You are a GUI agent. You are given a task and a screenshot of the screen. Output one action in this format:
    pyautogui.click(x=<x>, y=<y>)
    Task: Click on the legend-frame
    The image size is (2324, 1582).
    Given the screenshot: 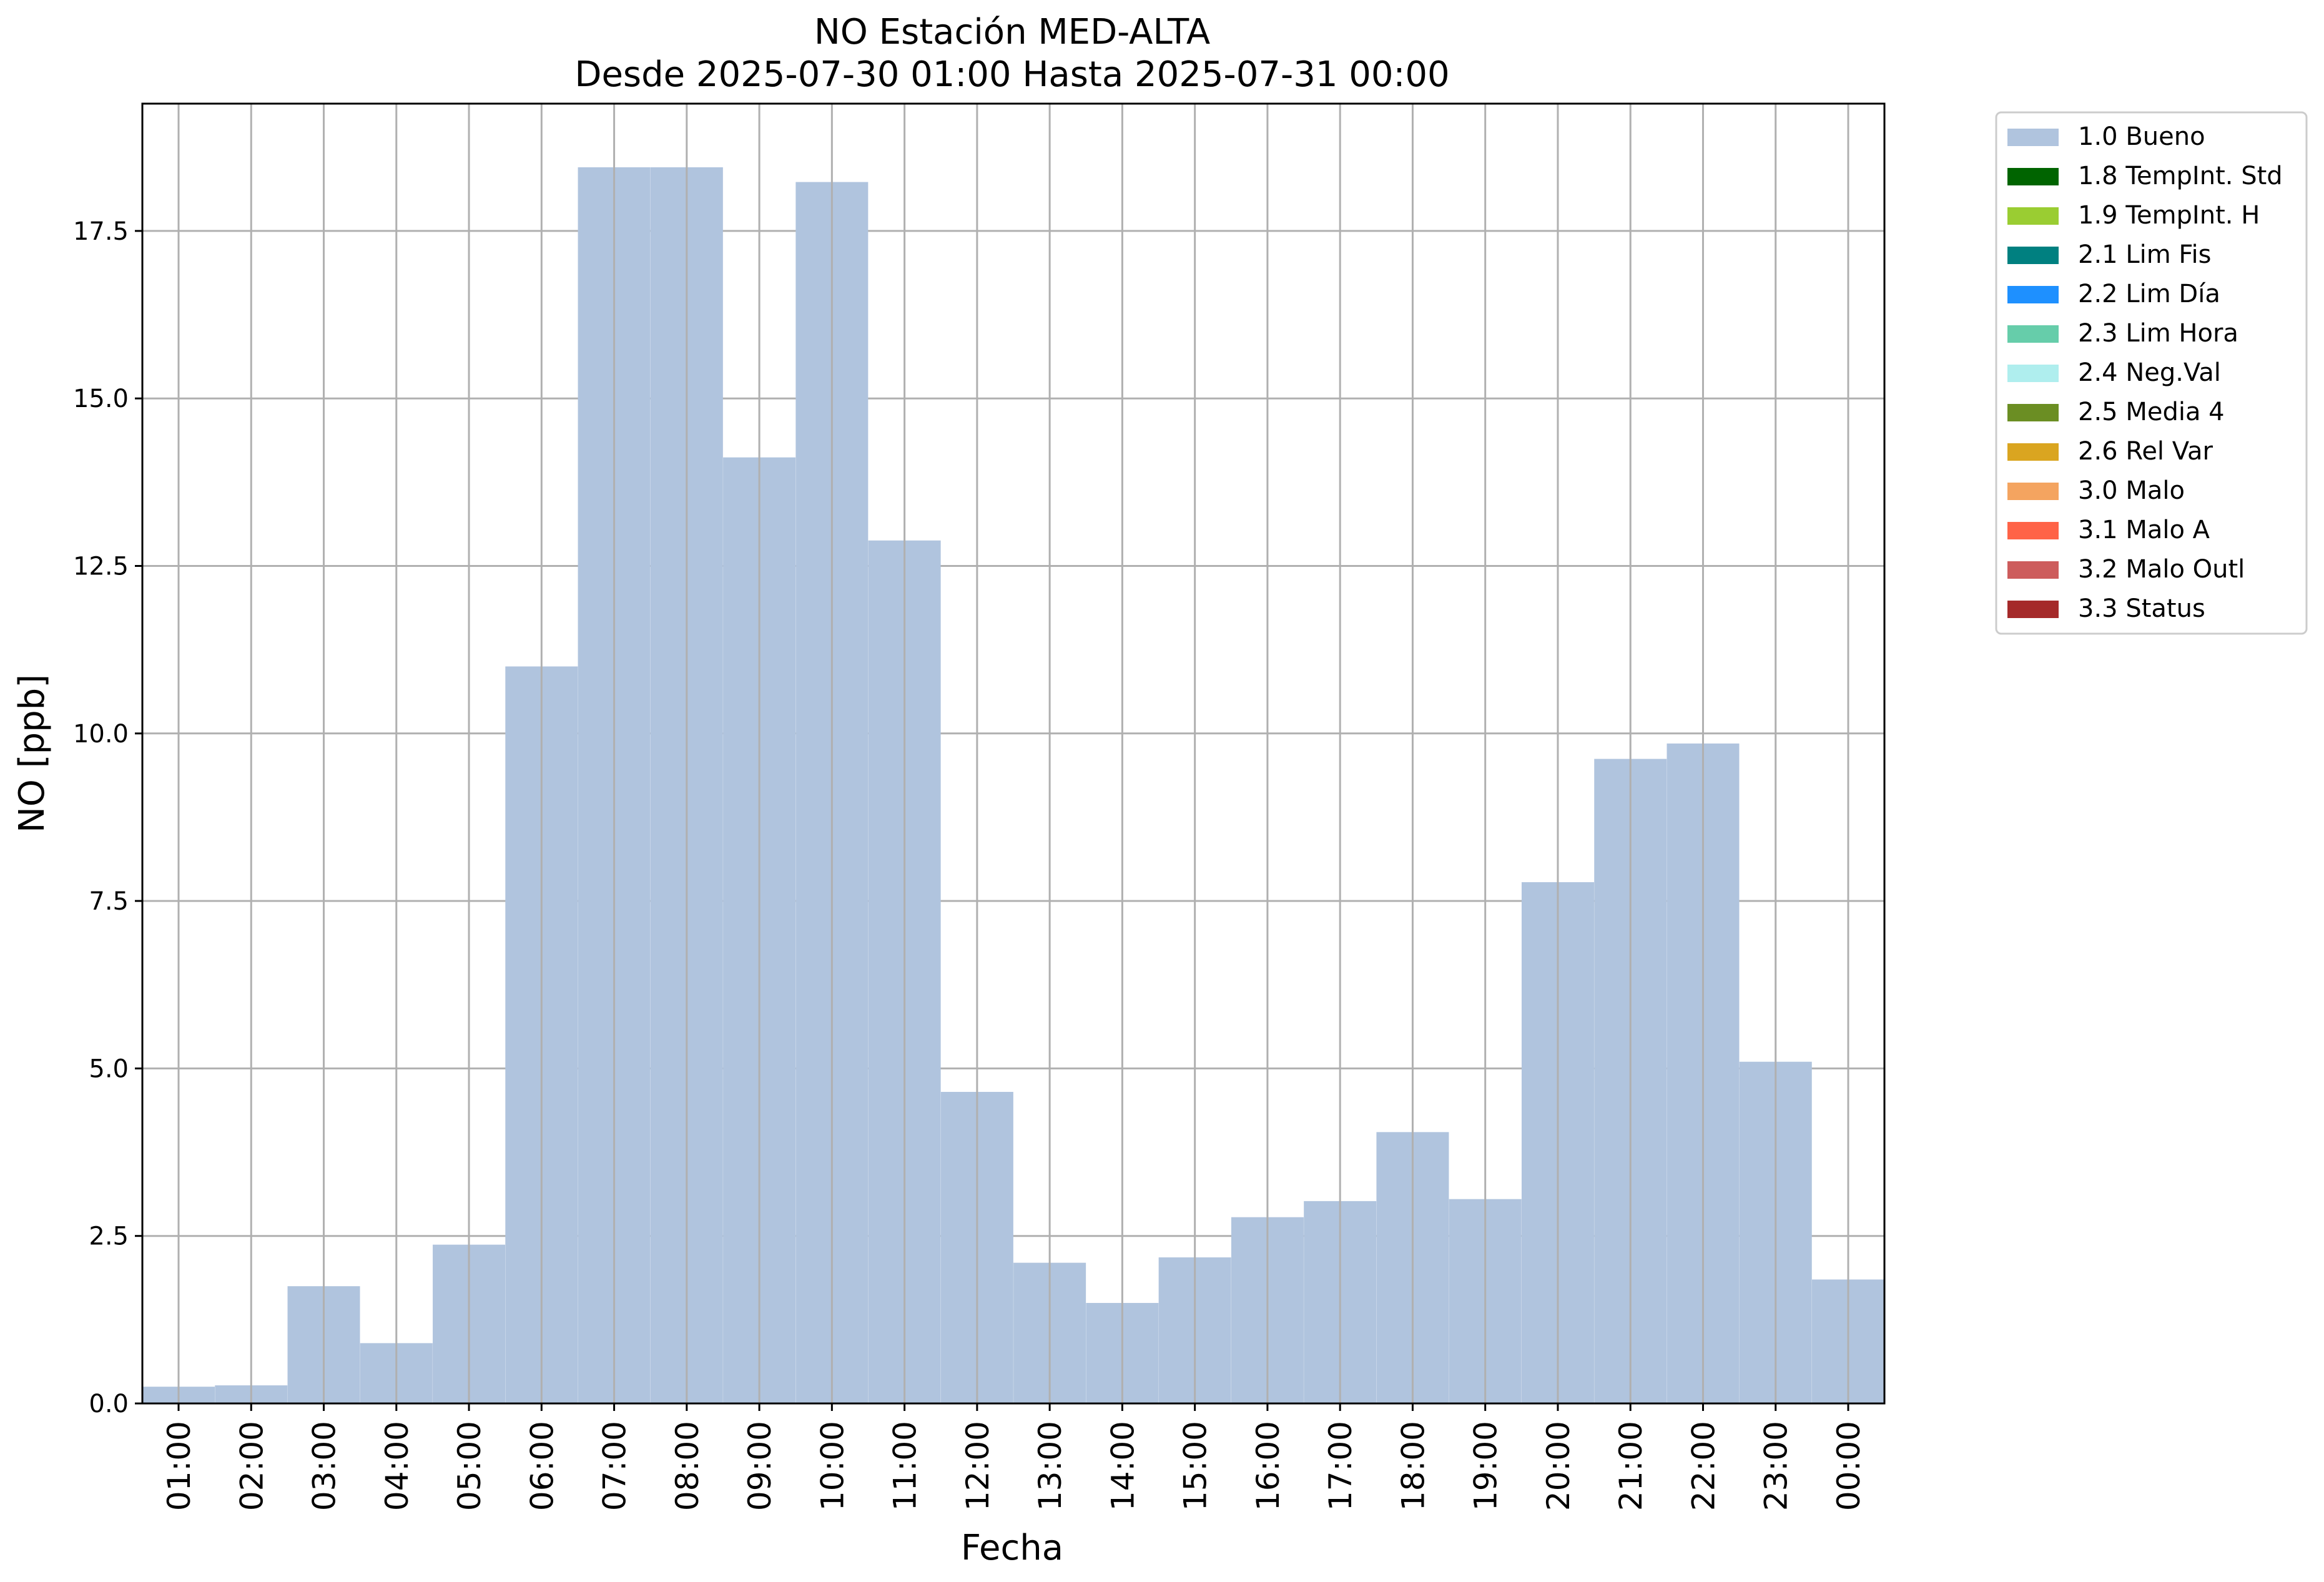 What is the action you would take?
    pyautogui.click(x=2151, y=373)
    